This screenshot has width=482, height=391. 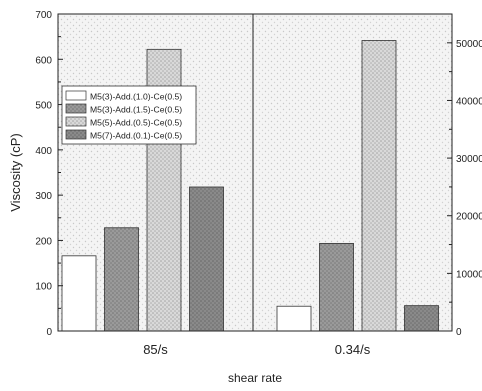 What do you see at coordinates (469, 217) in the screenshot?
I see `right-tick-label: 20000` at bounding box center [469, 217].